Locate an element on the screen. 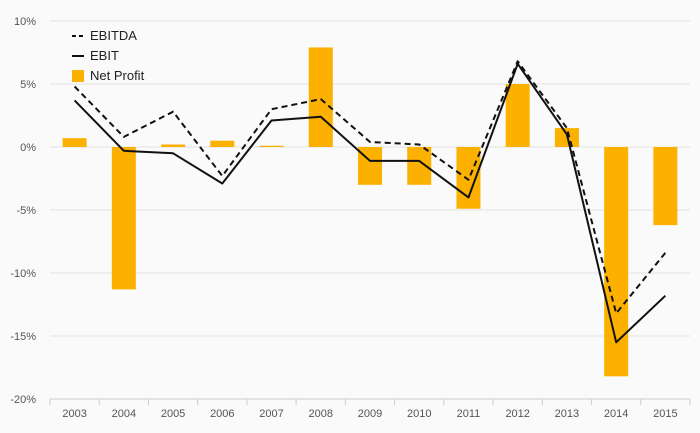 The height and width of the screenshot is (433, 700). y-tick-label: 10% is located at coordinates (25, 22).